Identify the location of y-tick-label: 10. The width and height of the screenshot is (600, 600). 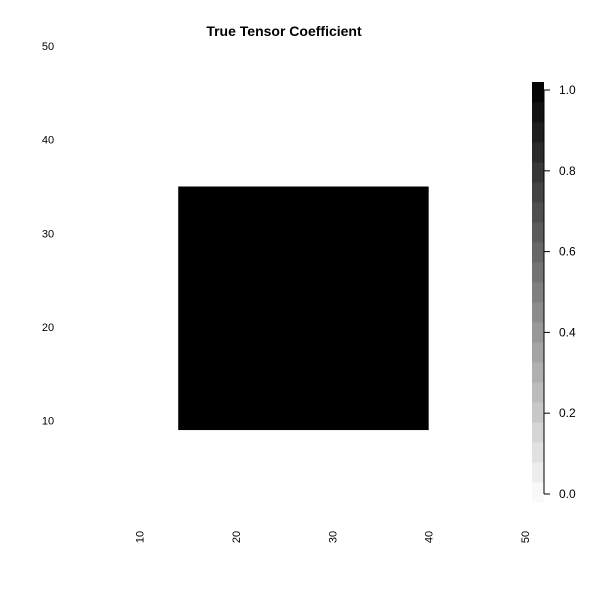
(48, 422).